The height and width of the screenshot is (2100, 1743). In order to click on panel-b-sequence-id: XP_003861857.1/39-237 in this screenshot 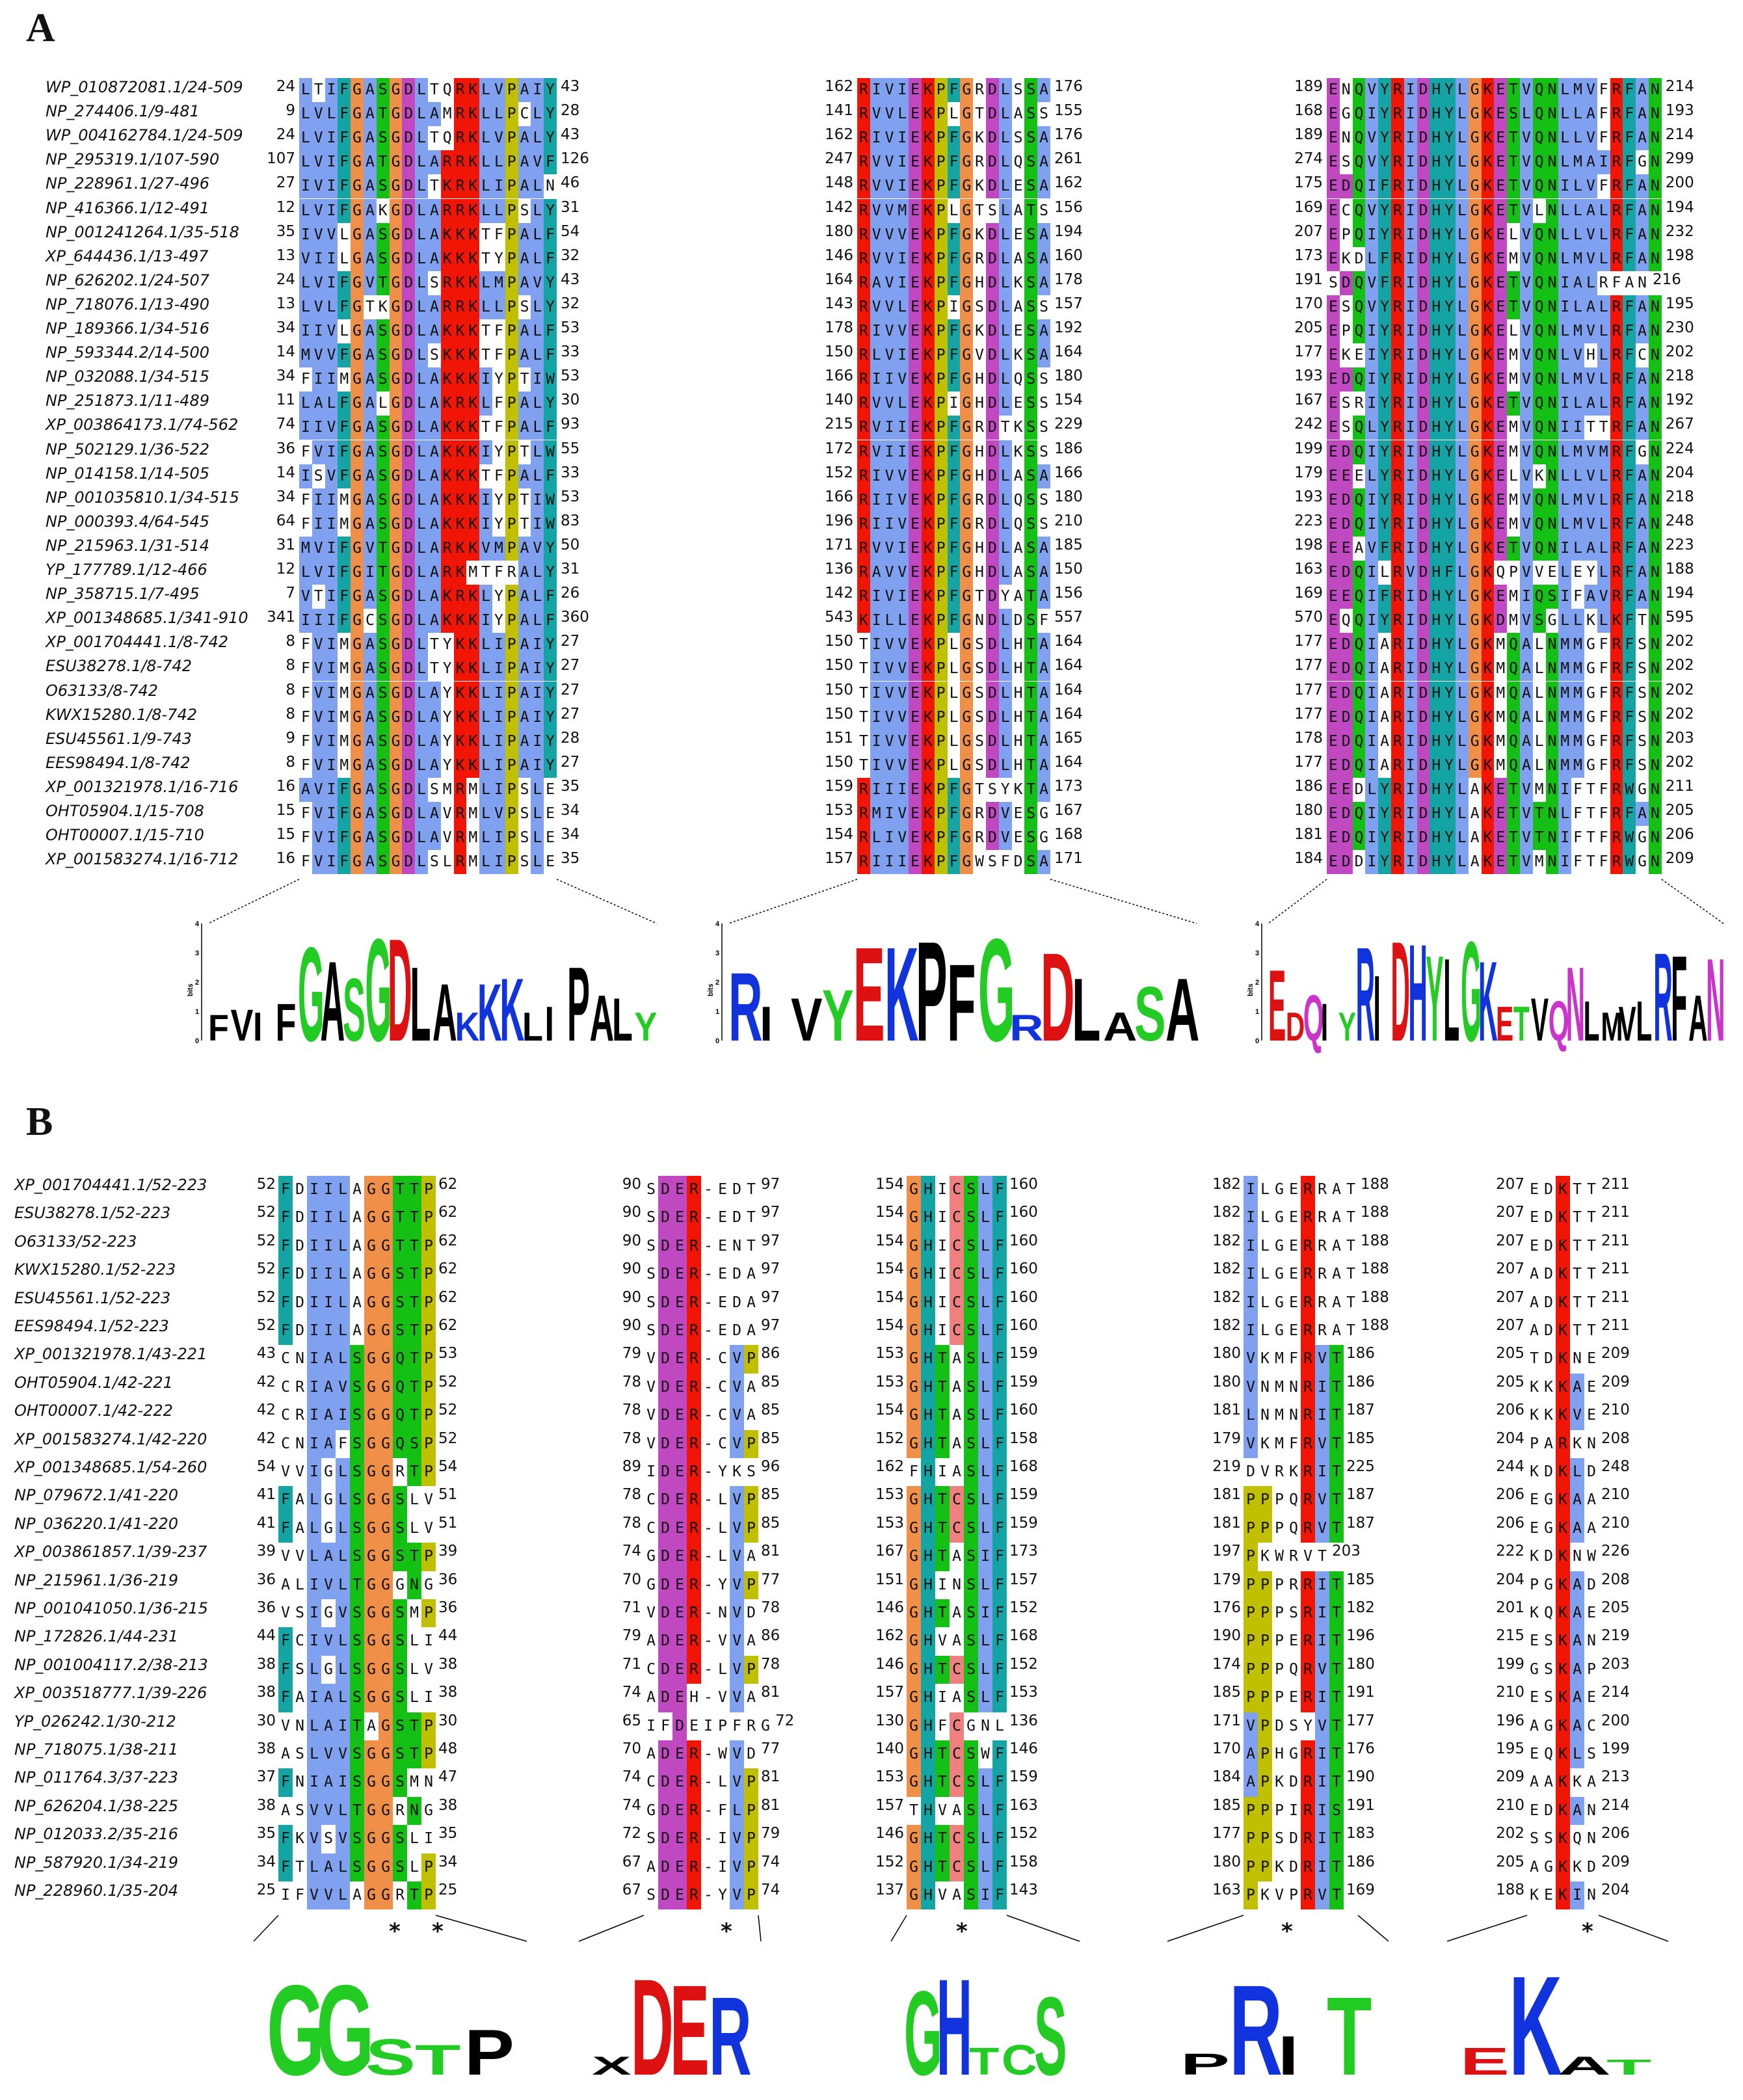, I will do `click(110, 1552)`.